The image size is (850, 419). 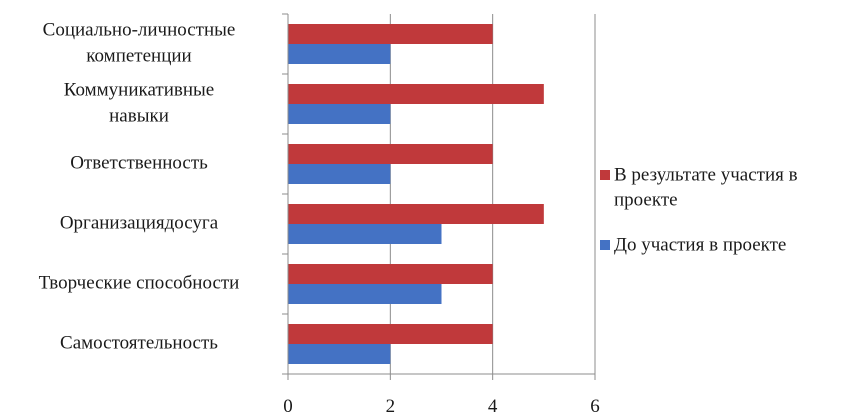 I want to click on legend-label-line: До участия в проекте, so click(x=700, y=244).